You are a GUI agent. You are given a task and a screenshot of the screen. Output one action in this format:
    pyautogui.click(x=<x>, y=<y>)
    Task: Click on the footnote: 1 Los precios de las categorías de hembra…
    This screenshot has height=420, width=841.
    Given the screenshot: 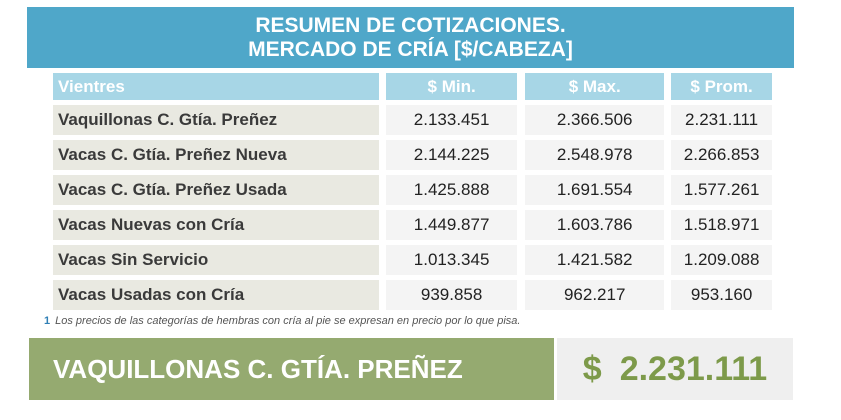 What is the action you would take?
    pyautogui.click(x=282, y=321)
    